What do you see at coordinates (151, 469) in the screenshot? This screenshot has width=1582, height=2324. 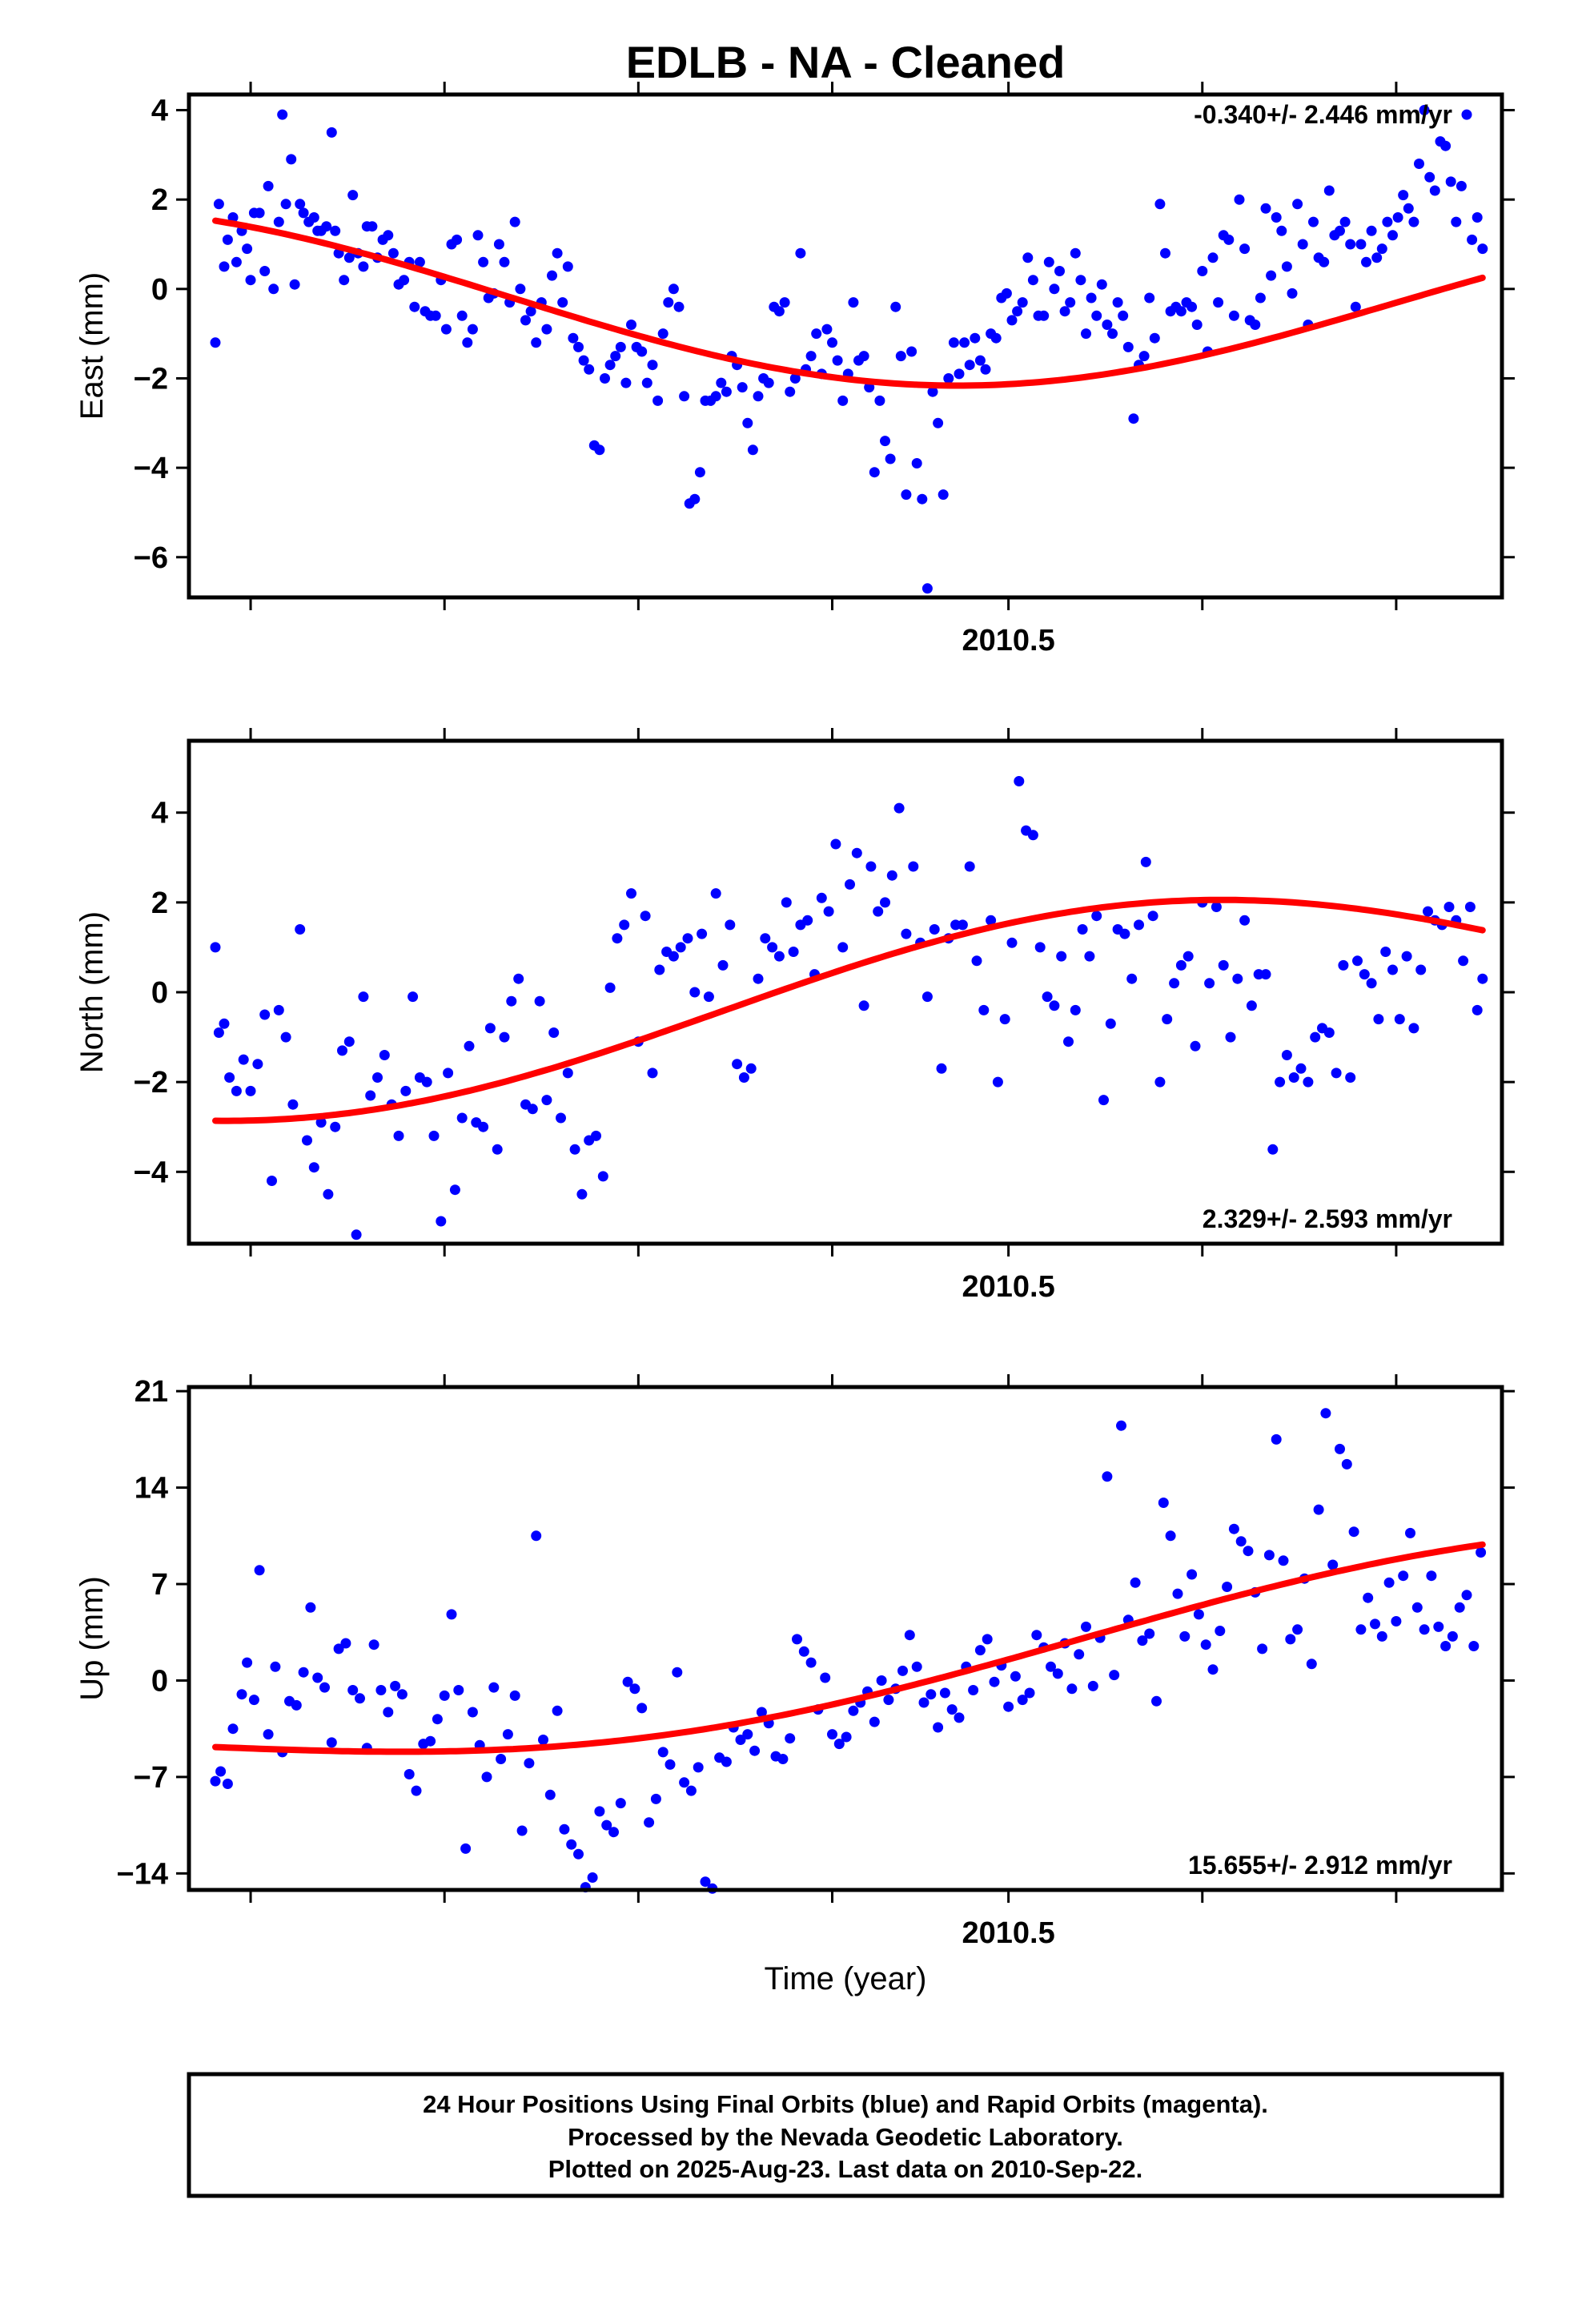 I see `east-ytick-label: −4` at bounding box center [151, 469].